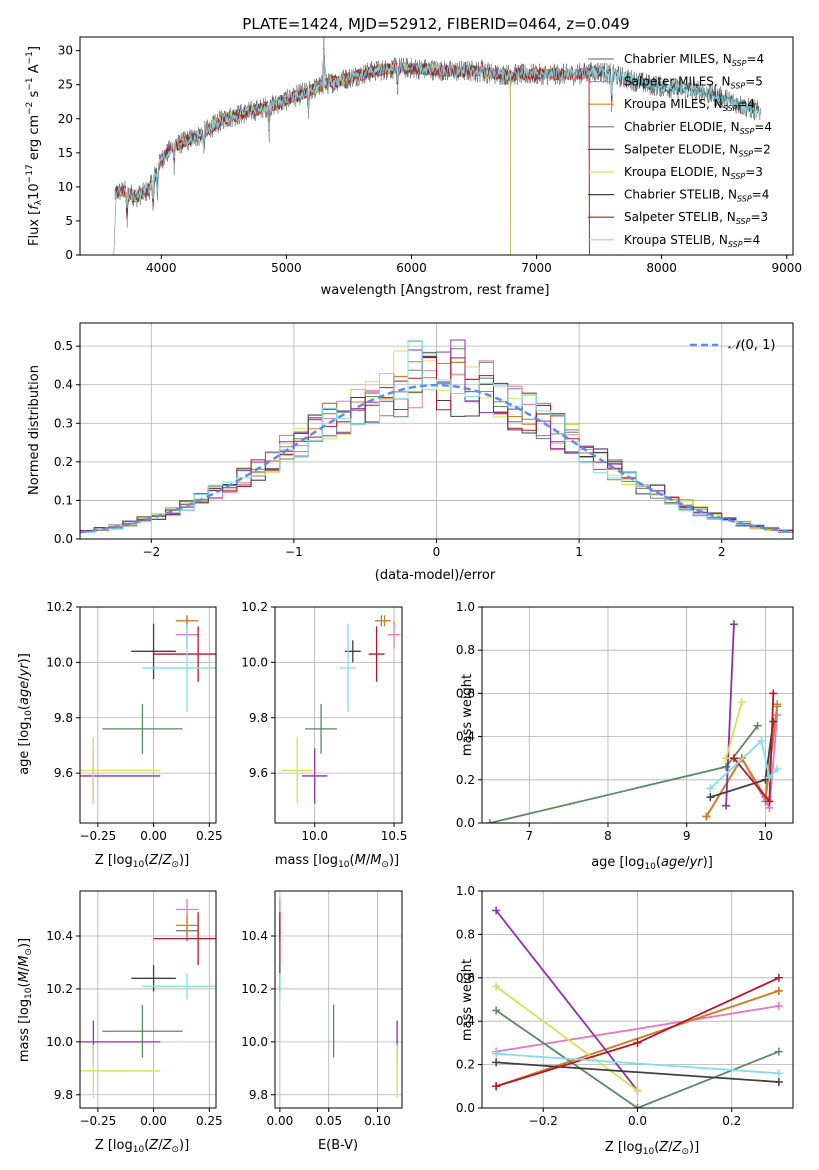 Image resolution: width=819 pixels, height=1170 pixels. I want to click on spectrum-x-tick-label: 9000, so click(786, 268).